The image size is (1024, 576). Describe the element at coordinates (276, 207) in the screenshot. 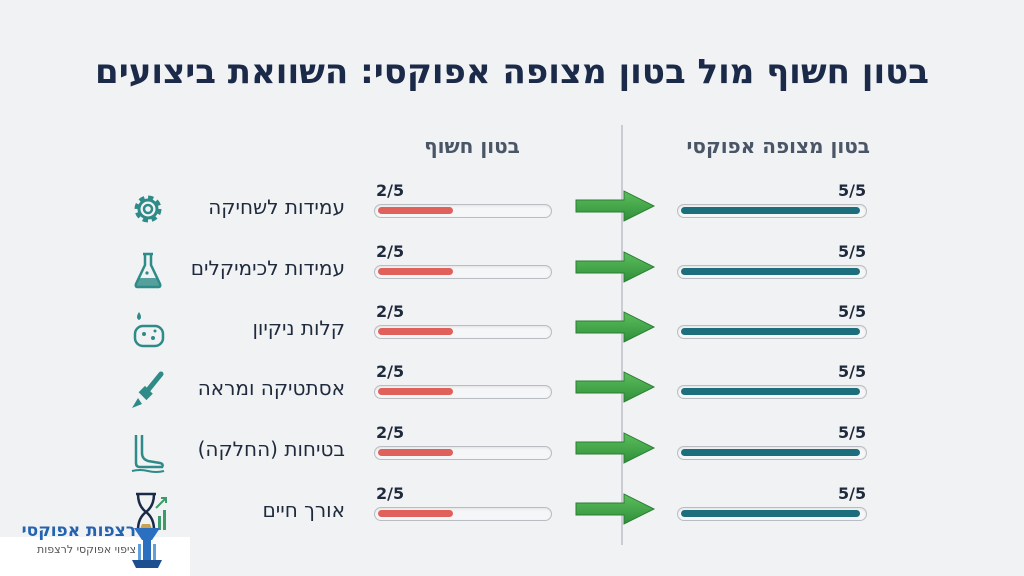

I see `category-label: עמידות לשחיקה` at that location.